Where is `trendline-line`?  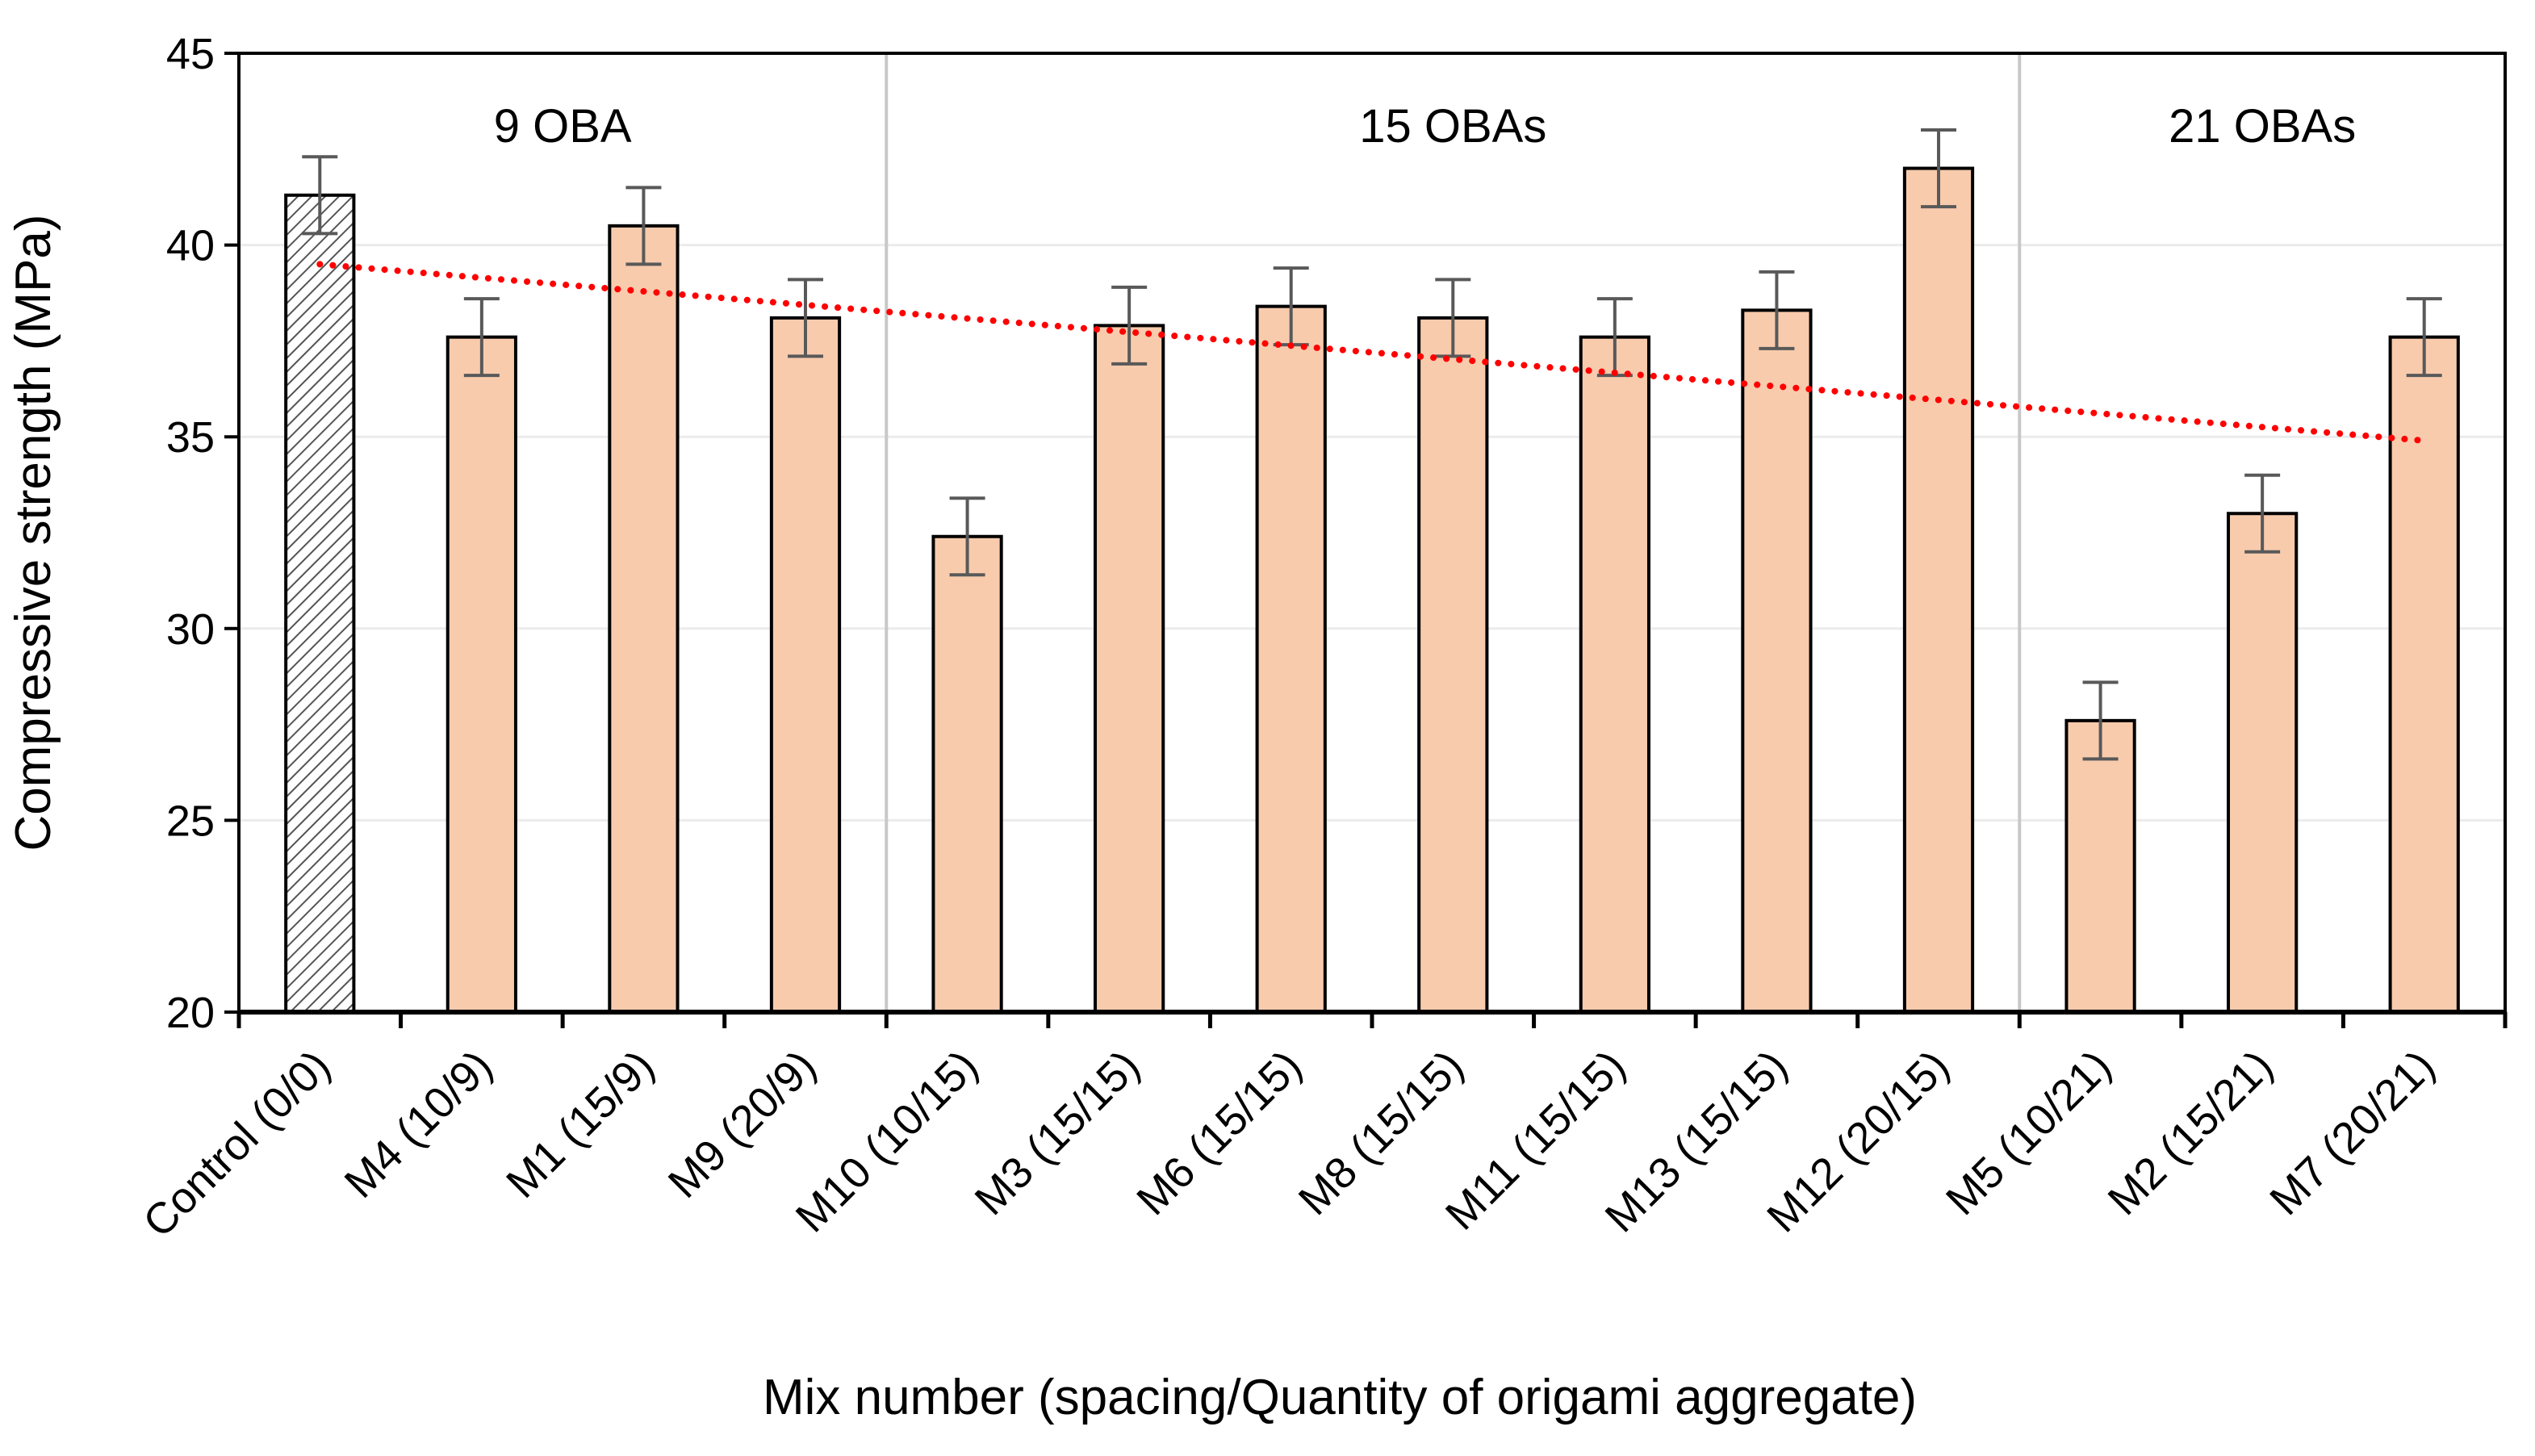
trendline-line is located at coordinates (1372, 353).